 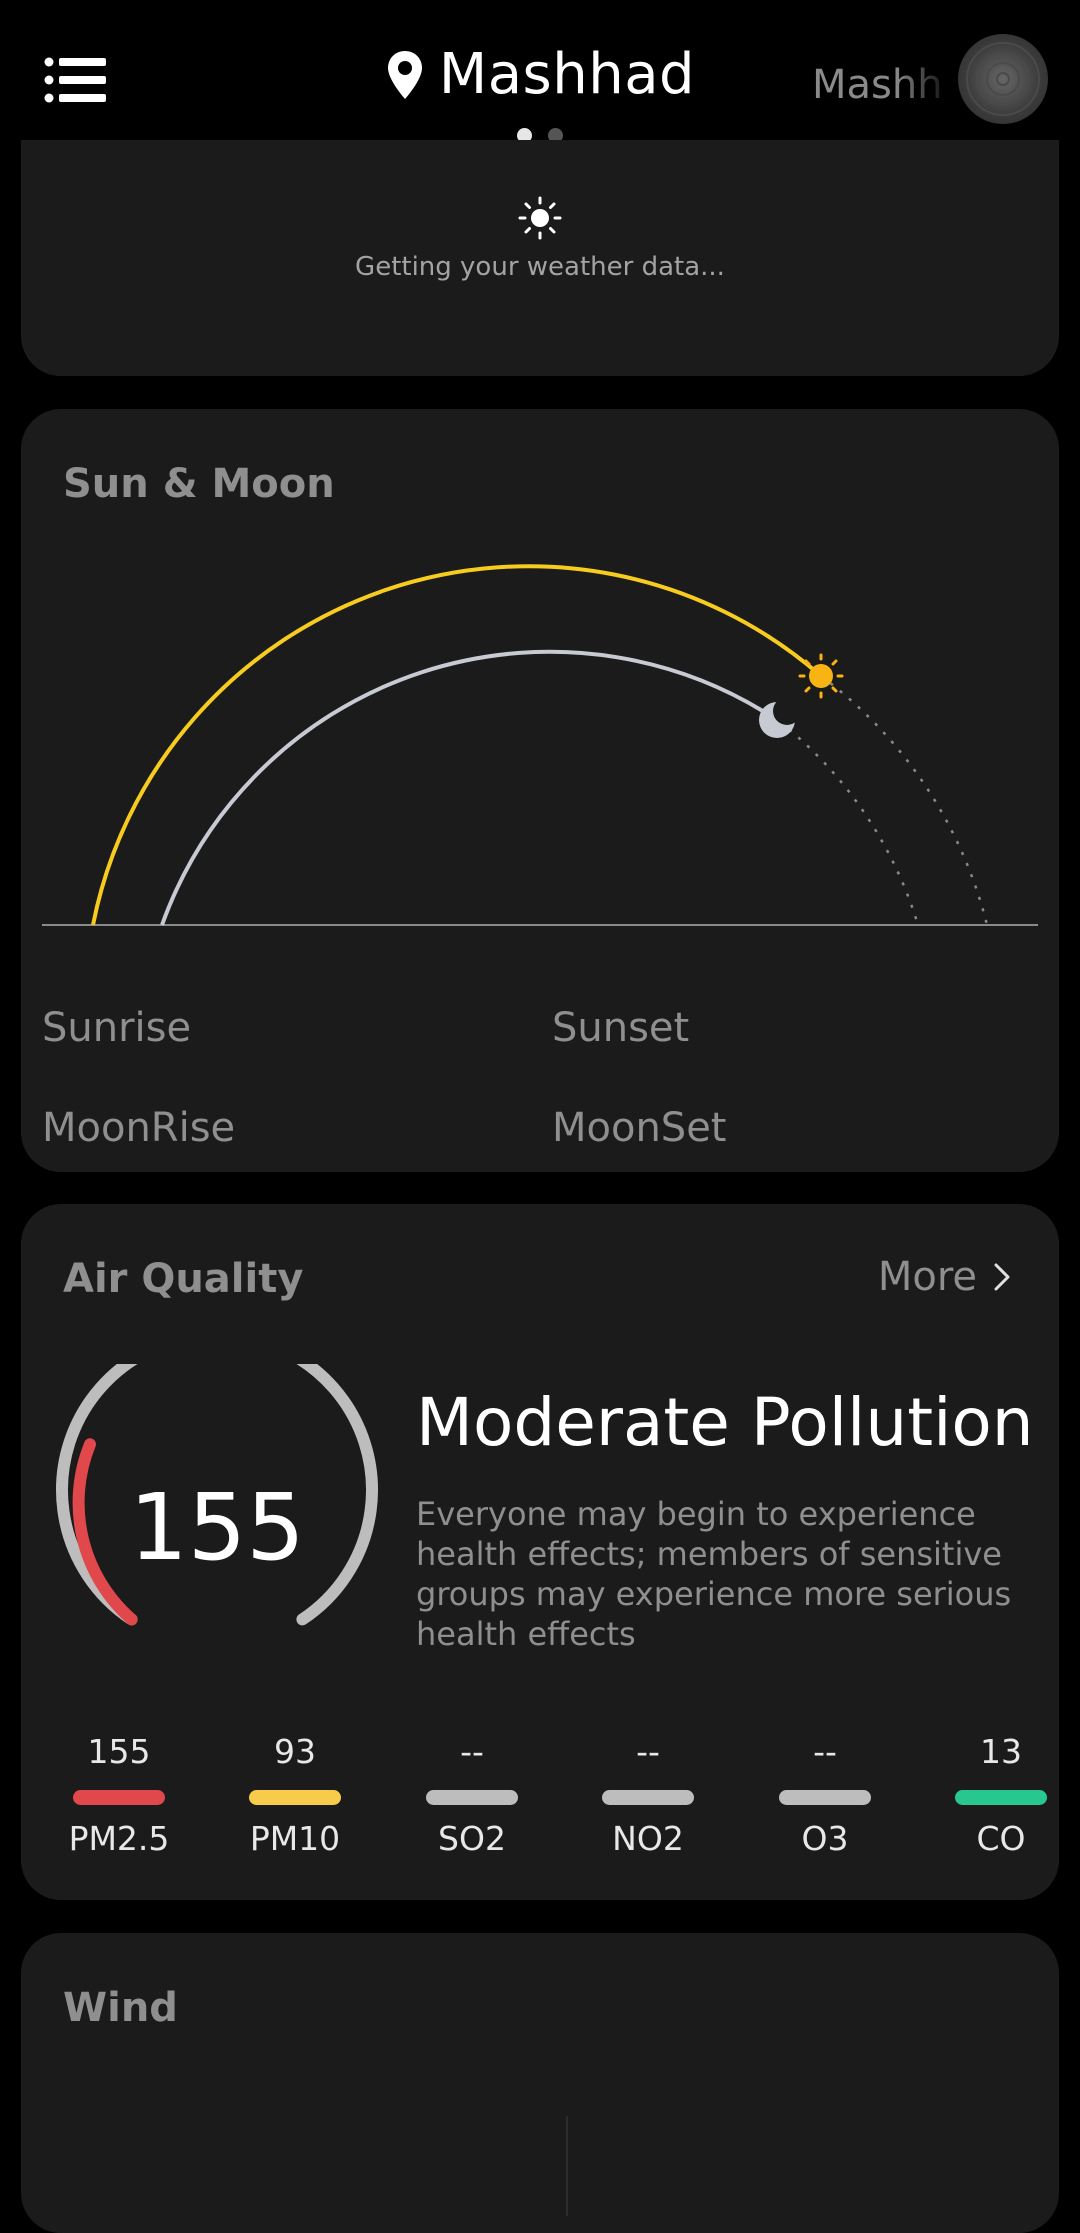 I want to click on pollutant-value: 155, so click(x=119, y=1751).